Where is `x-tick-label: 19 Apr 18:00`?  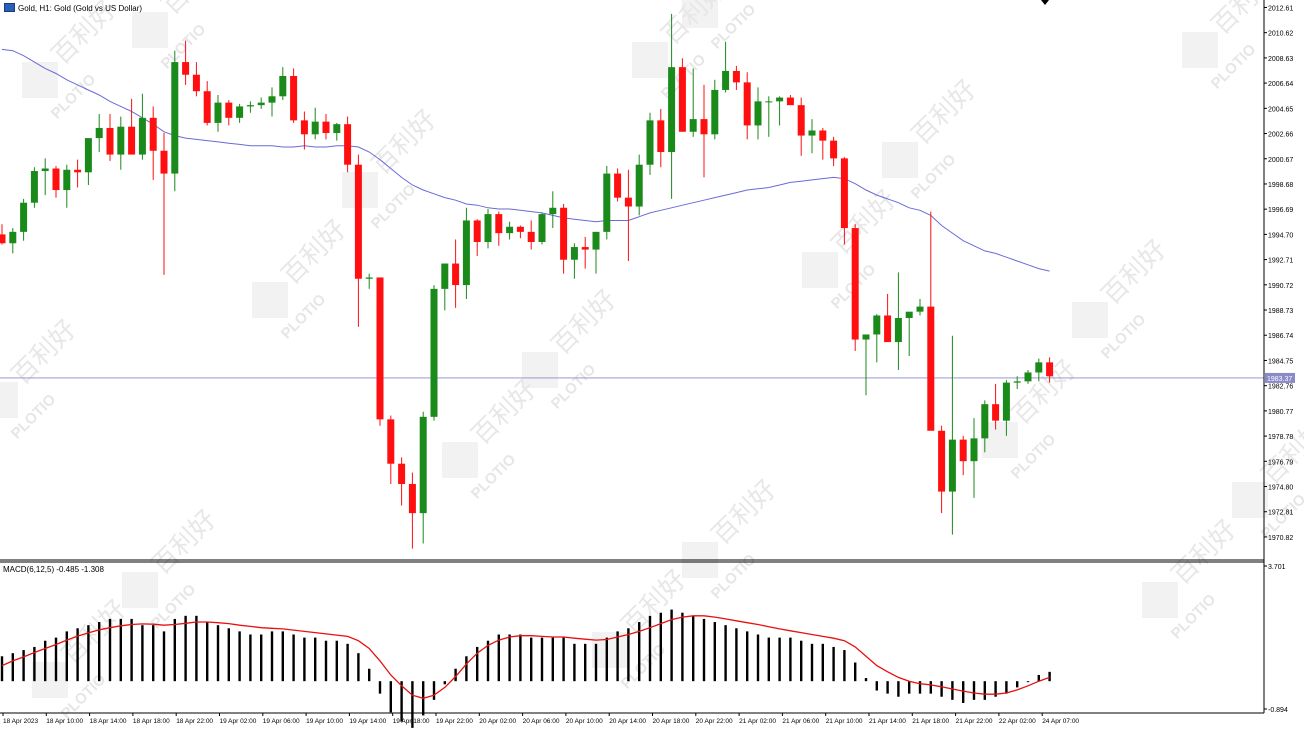 x-tick-label: 19 Apr 18:00 is located at coordinates (411, 721).